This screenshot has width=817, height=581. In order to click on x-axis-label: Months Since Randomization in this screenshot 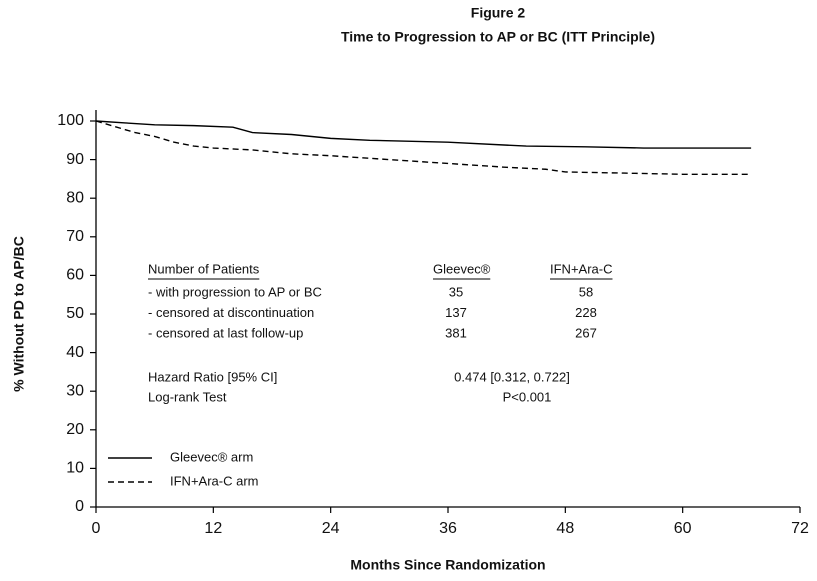, I will do `click(447, 565)`.